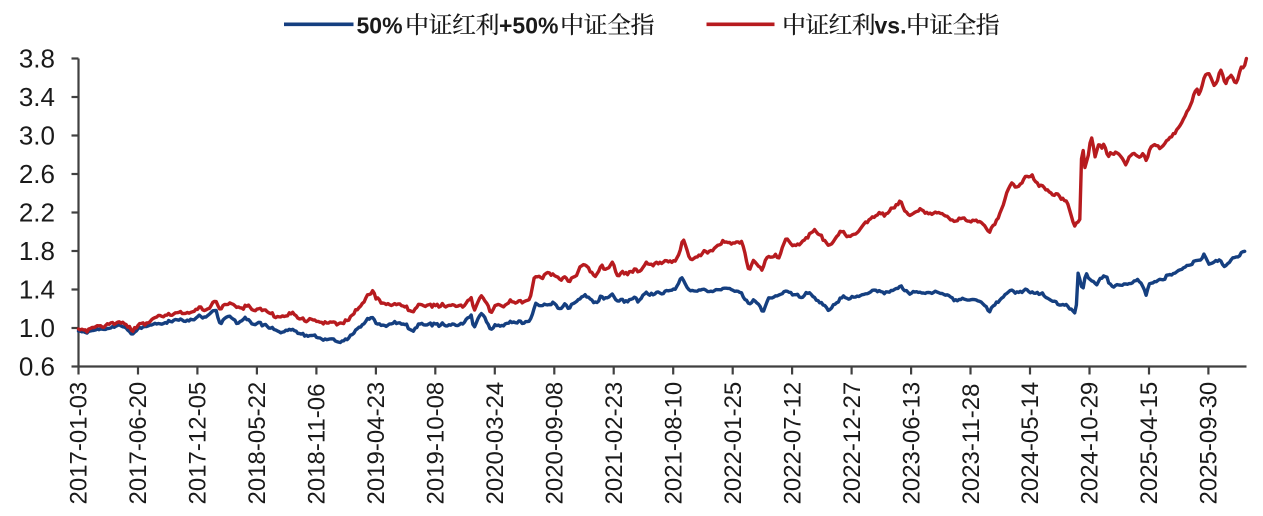 This screenshot has height=516, width=1263. I want to click on svg-text: 2018-11-06, so click(317, 444).